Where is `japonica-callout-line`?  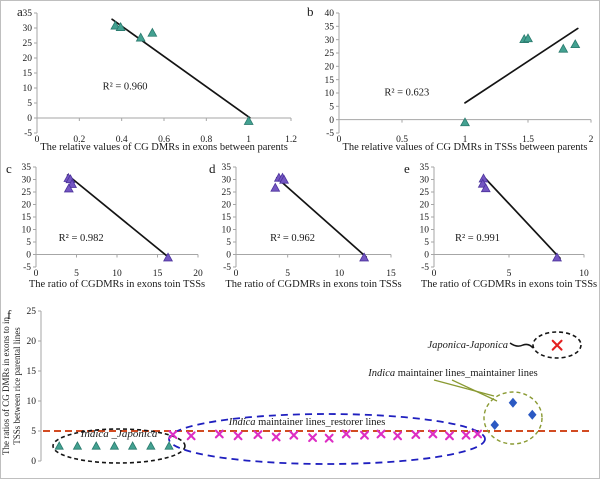 japonica-callout-line is located at coordinates (521, 345).